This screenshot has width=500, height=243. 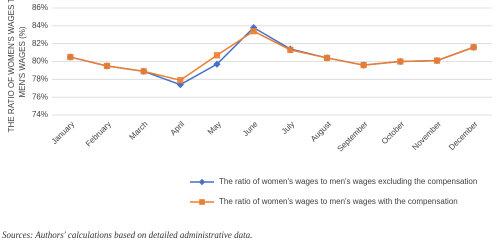 What do you see at coordinates (11, 66) in the screenshot?
I see `y-axis-label: THE RATIO OF WOMEN'S WAGES TO` at bounding box center [11, 66].